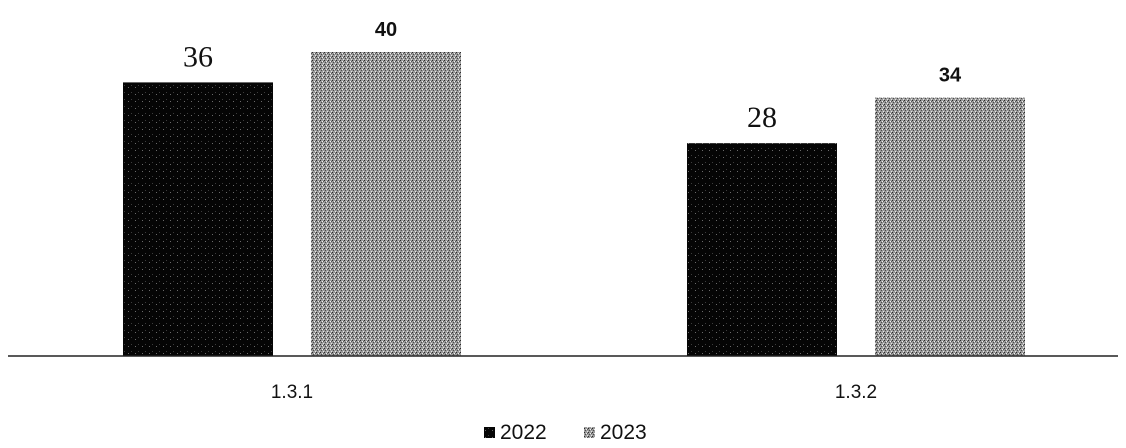  I want to click on bar-2022-1.3.1, so click(198, 219).